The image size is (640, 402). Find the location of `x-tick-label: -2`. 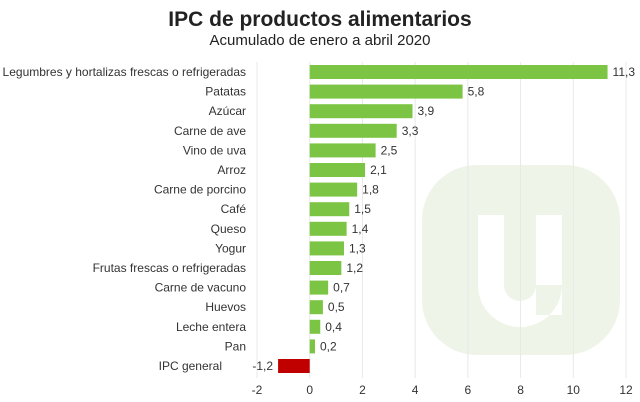

x-tick-label: -2 is located at coordinates (257, 390).